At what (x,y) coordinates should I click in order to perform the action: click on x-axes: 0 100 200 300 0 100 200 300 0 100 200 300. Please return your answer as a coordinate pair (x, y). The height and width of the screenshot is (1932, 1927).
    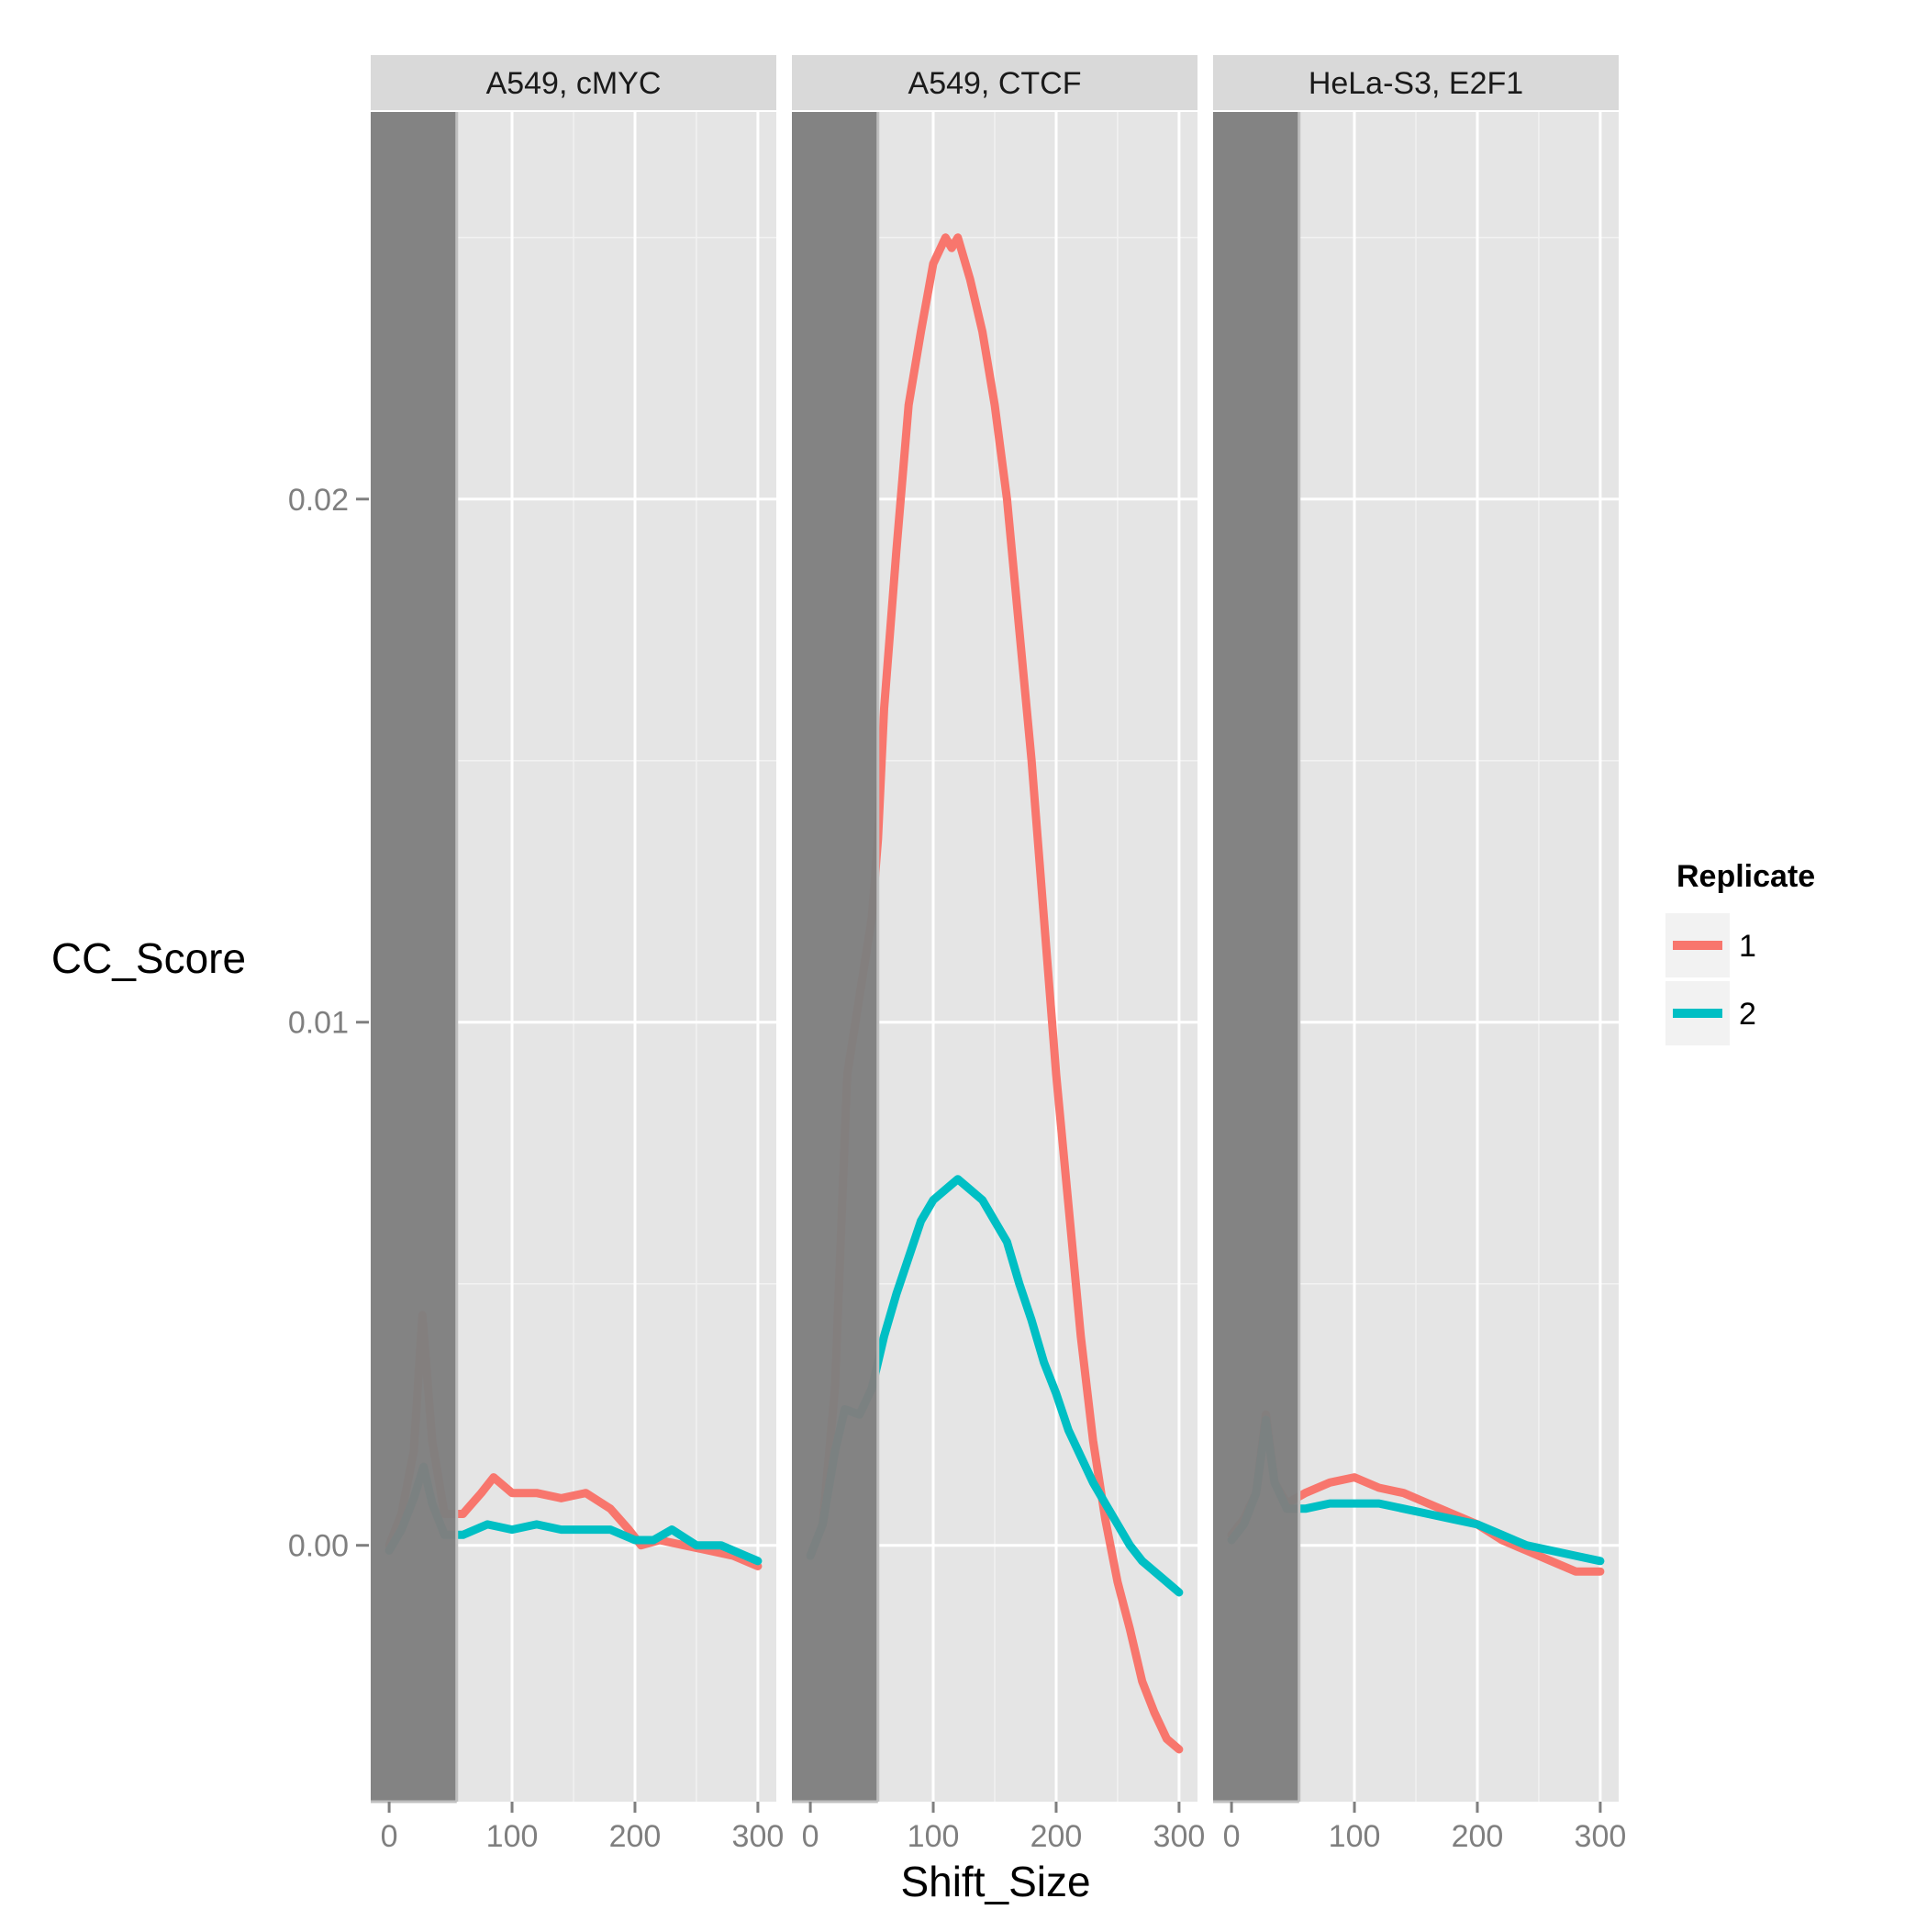
    Looking at the image, I should click on (1004, 1828).